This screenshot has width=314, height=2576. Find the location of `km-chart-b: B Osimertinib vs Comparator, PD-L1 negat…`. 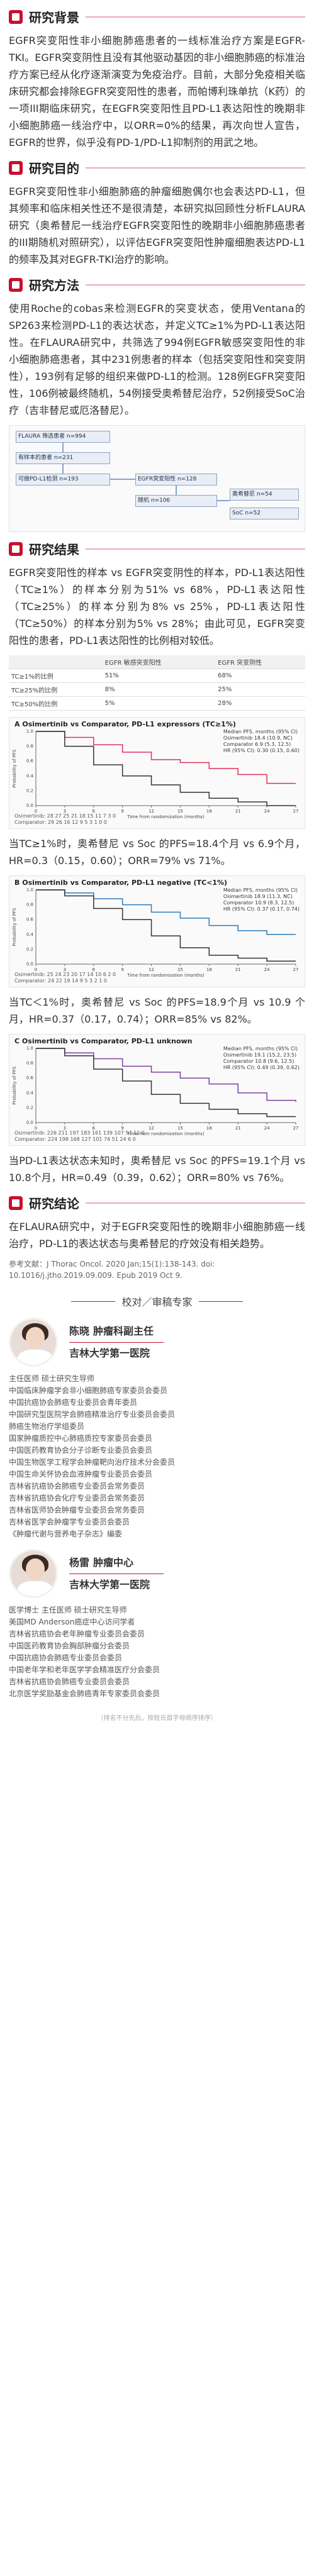

km-chart-b: B Osimertinib vs Comparator, PD-L1 negat… is located at coordinates (157, 931).